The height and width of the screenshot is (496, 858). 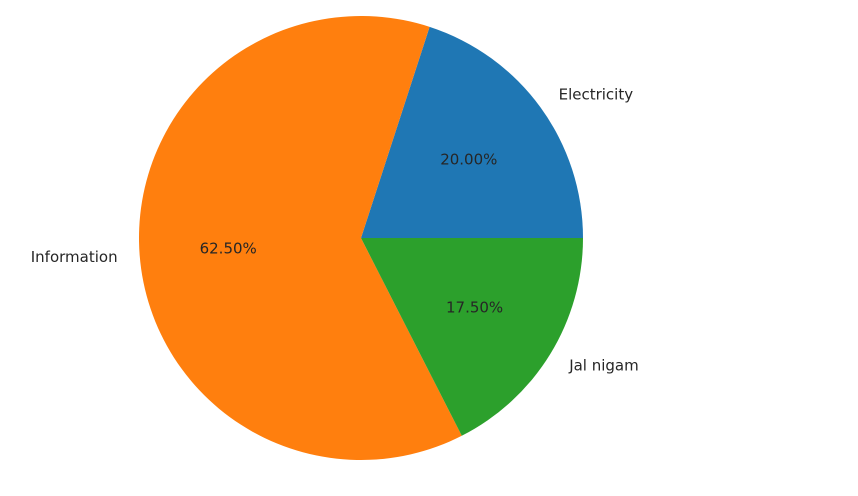 I want to click on slice-label-electricity: Electricity, so click(x=596, y=95).